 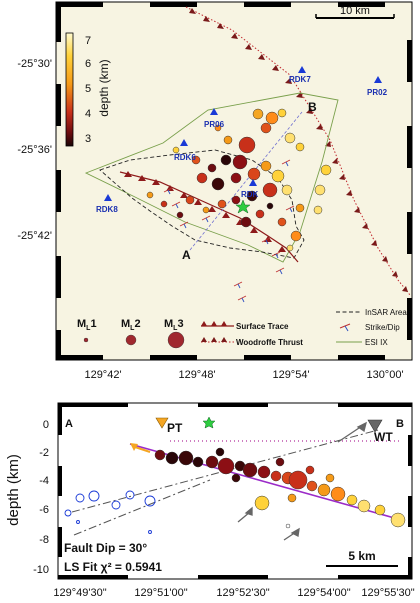 What do you see at coordinates (196, 375) in the screenshot?
I see `lon-tick: 129°48'` at bounding box center [196, 375].